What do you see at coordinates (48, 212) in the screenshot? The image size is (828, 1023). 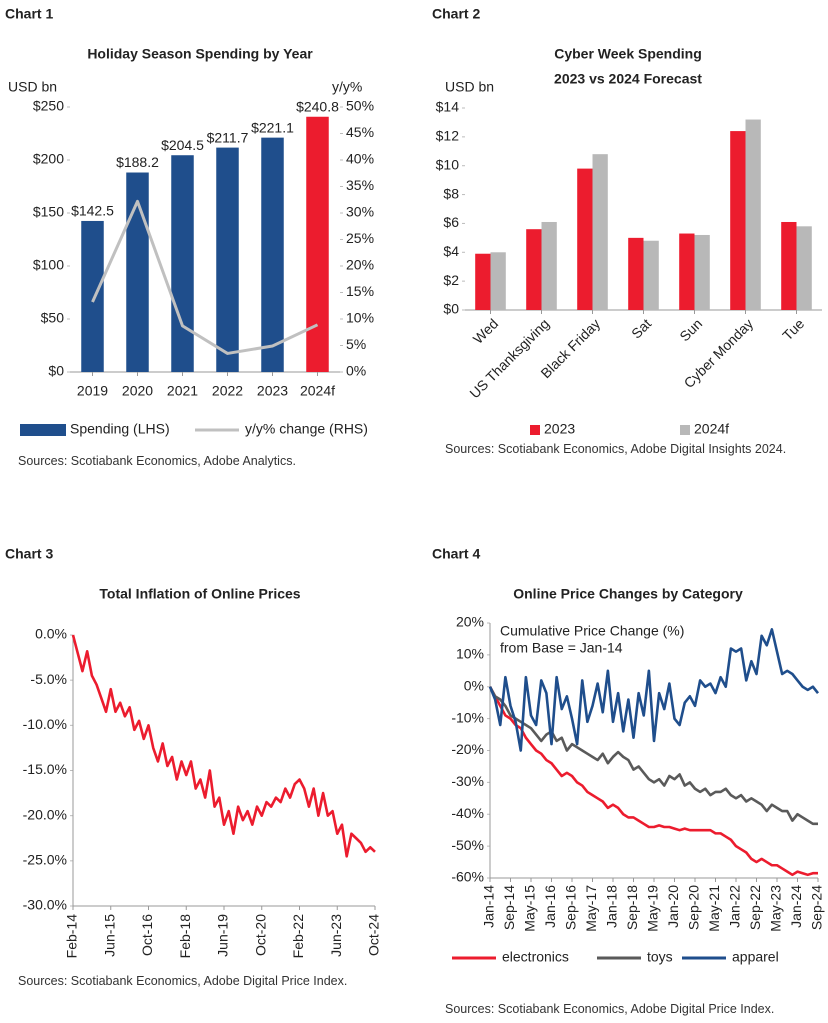 I see `y-tick-label: $150` at bounding box center [48, 212].